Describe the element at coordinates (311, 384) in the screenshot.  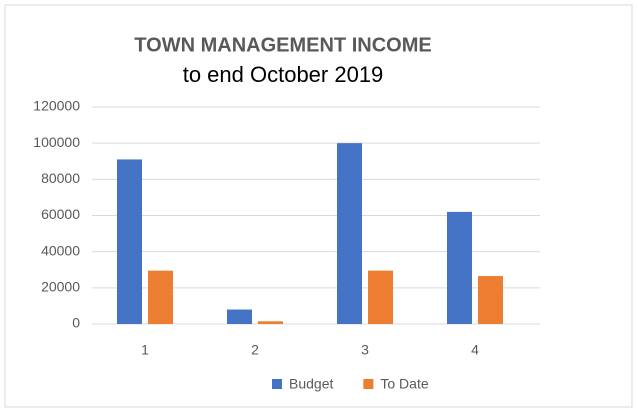
I see `legend-label: Budget` at that location.